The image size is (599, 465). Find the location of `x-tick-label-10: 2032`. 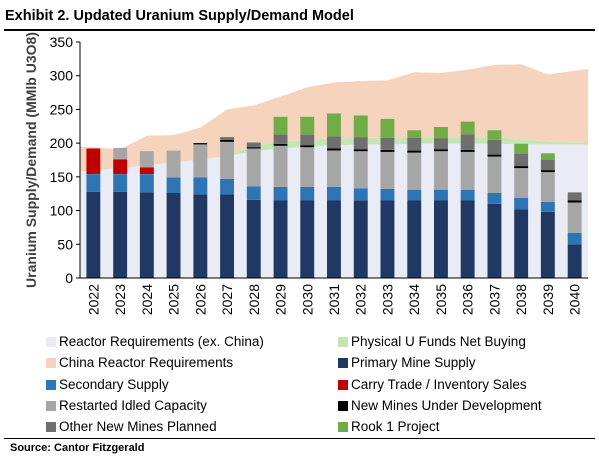

x-tick-label-10: 2032 is located at coordinates (361, 299).